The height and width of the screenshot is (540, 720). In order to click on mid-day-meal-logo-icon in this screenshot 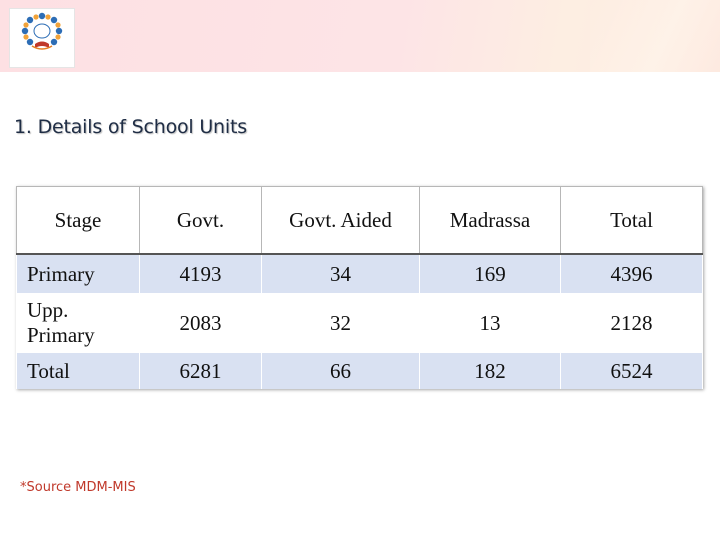, I will do `click(42, 38)`.